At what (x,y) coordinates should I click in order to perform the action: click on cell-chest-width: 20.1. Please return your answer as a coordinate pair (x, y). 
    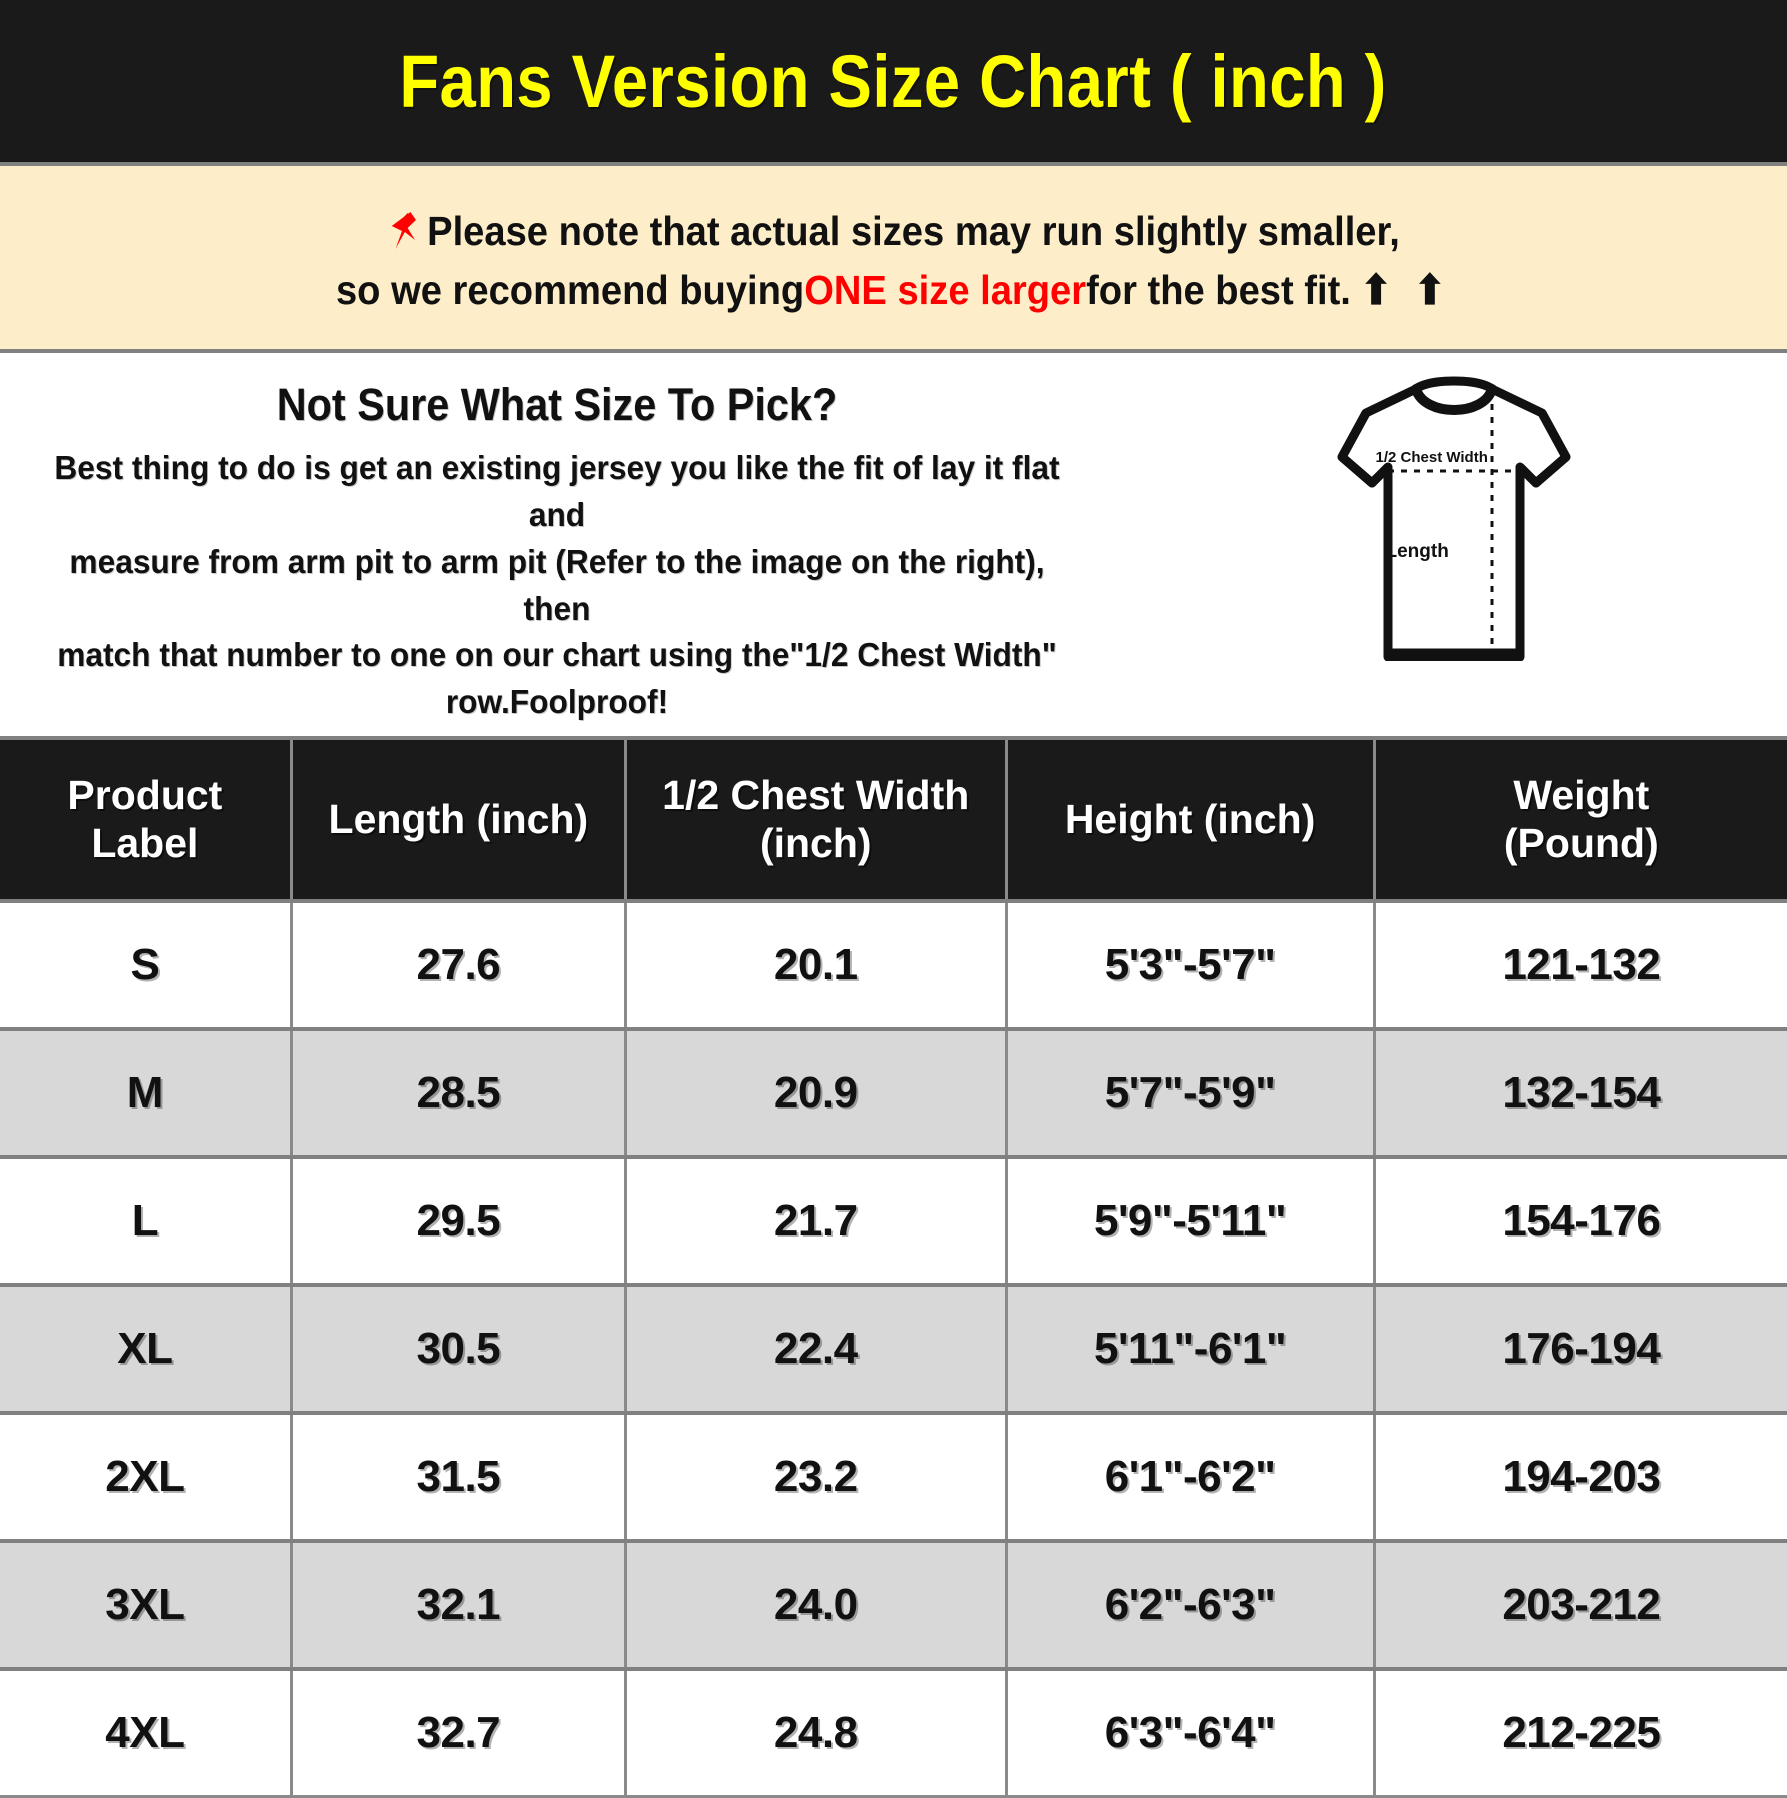
    Looking at the image, I should click on (816, 965).